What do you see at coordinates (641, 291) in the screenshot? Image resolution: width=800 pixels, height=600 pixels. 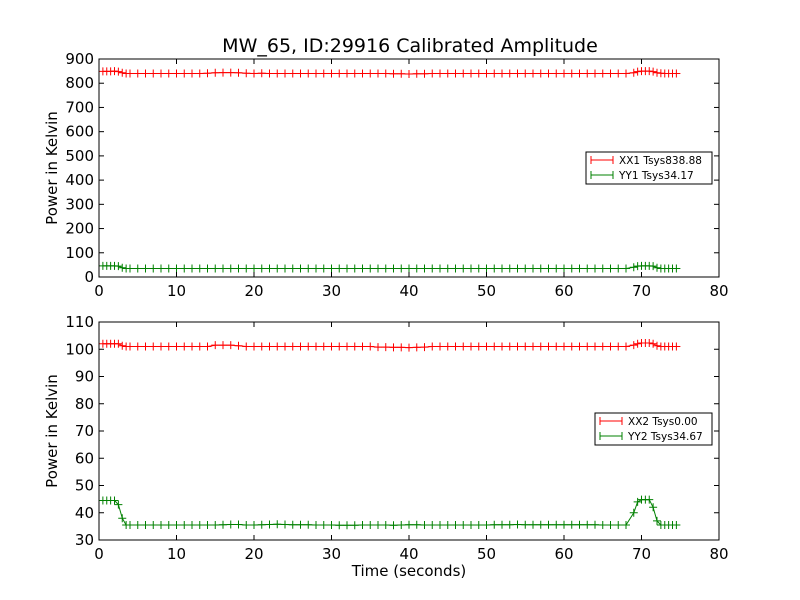 I see `x-tick-label: 70` at bounding box center [641, 291].